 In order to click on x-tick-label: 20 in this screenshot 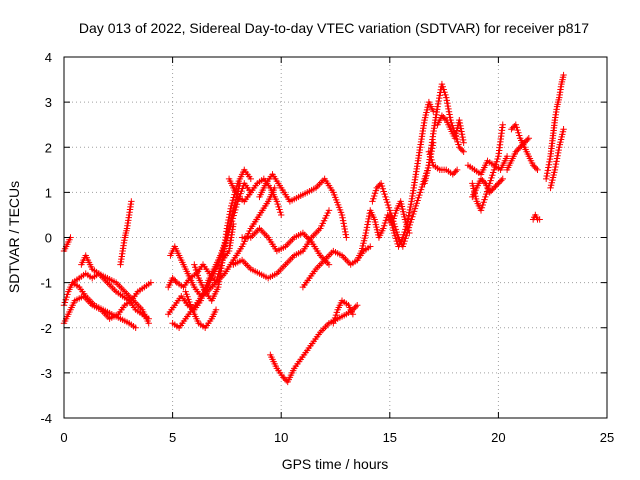, I will do `click(498, 437)`.